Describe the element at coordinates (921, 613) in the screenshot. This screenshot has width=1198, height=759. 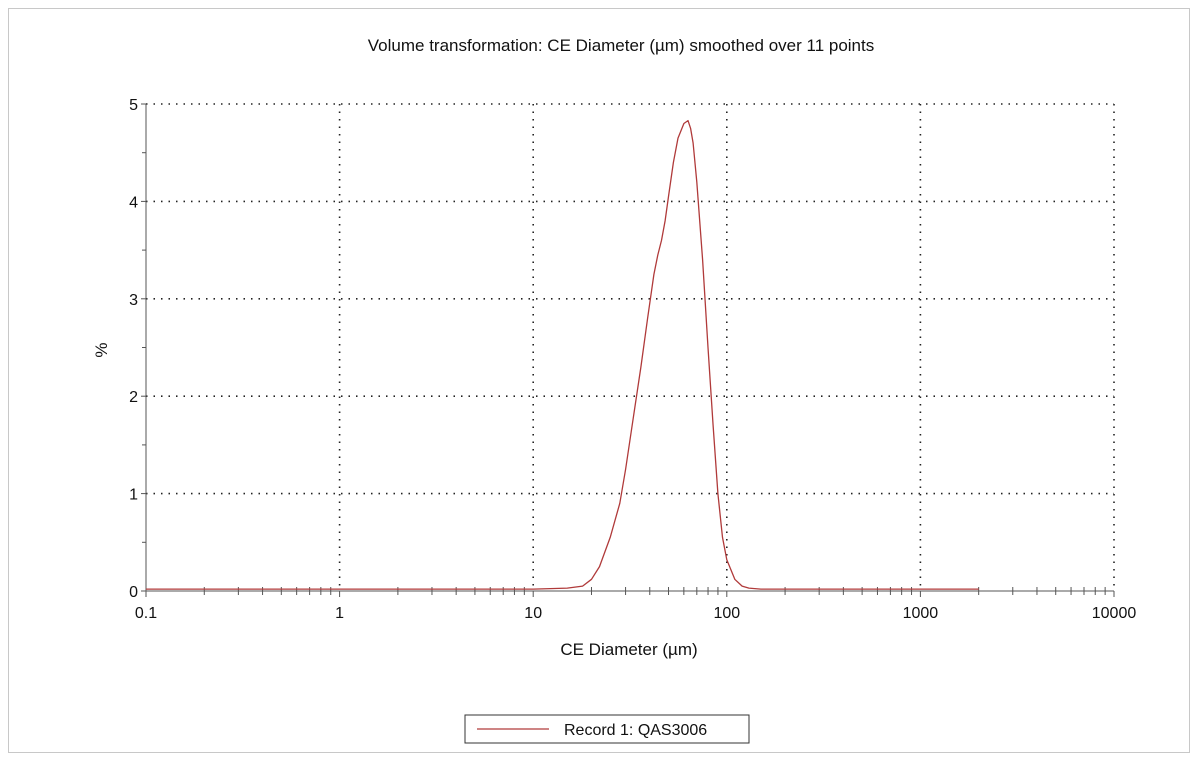
I see `x-tick-label-4: 1000` at that location.